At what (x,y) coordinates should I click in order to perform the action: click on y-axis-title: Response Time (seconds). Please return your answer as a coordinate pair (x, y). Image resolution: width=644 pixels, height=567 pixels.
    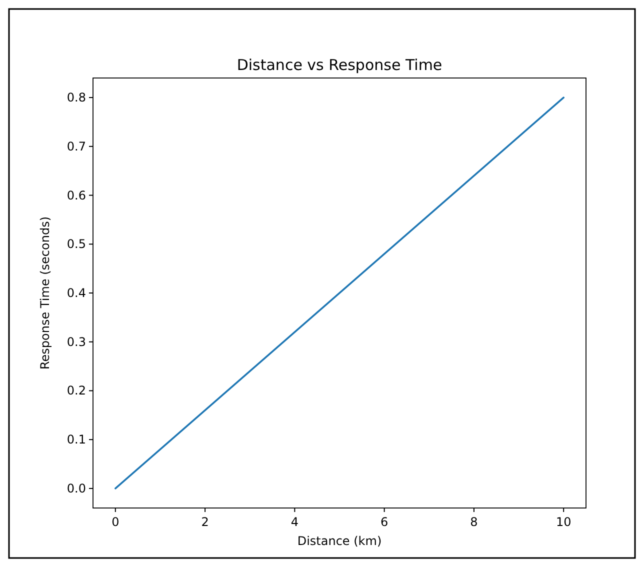
    Looking at the image, I should click on (45, 293).